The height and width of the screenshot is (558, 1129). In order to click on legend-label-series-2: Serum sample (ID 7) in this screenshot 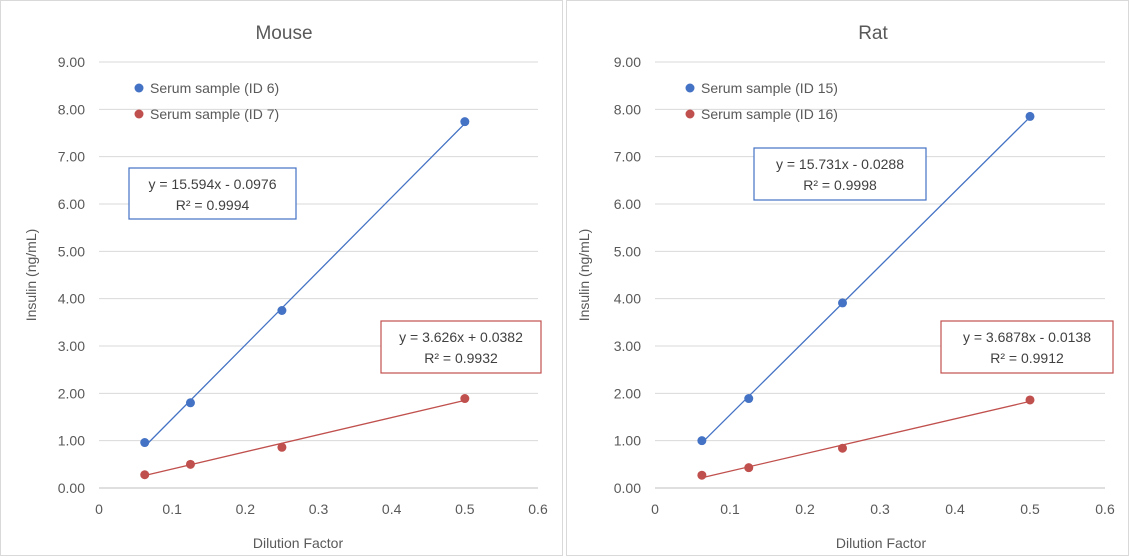, I will do `click(214, 114)`.